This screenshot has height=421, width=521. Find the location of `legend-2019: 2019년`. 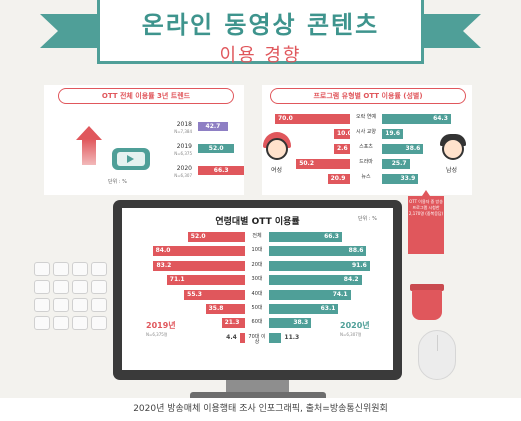

legend-2019: 2019년 is located at coordinates (161, 325).